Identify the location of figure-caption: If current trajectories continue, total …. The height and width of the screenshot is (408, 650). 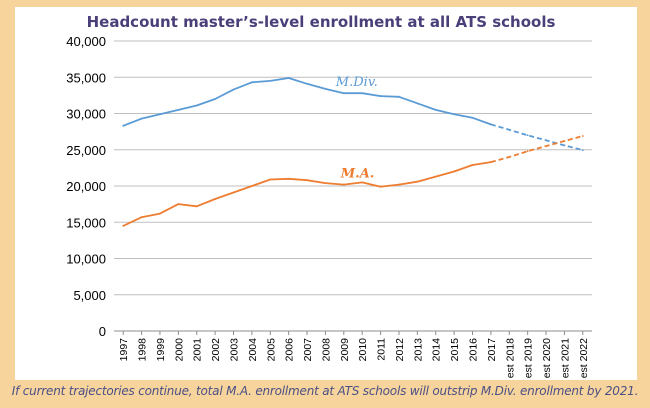
(325, 391).